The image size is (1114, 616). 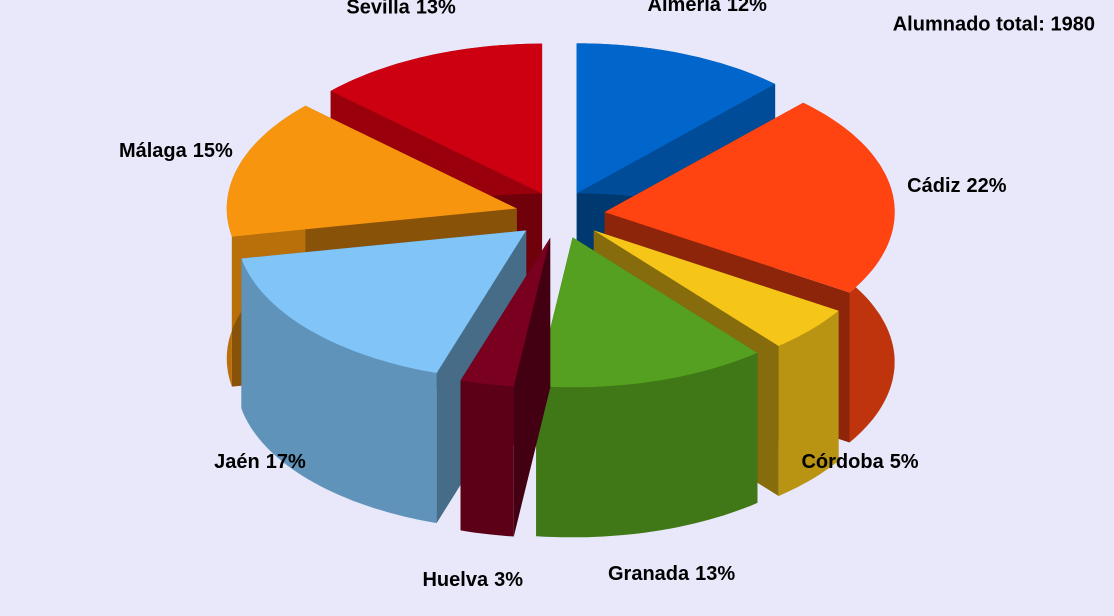 I want to click on label-value: 15%, so click(x=213, y=152).